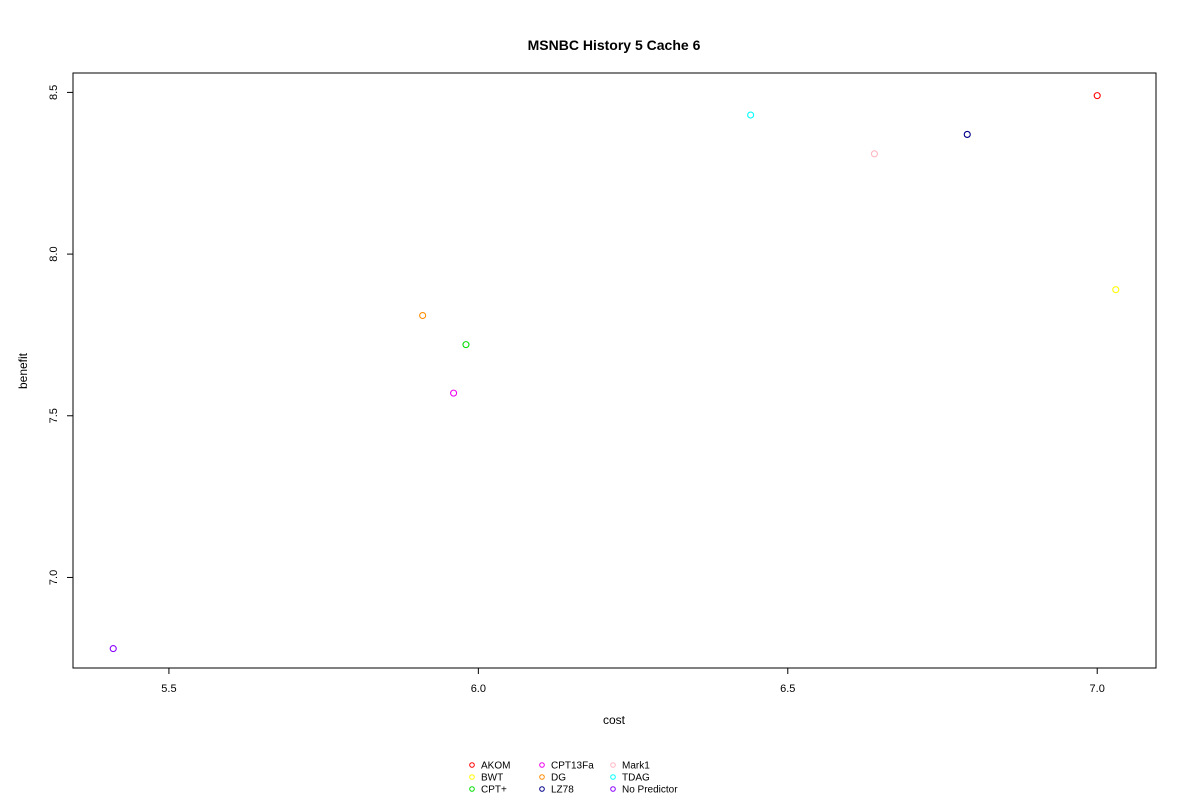 This screenshot has height=800, width=1200. Describe the element at coordinates (23, 370) in the screenshot. I see `y-axis-label: benefit` at that location.